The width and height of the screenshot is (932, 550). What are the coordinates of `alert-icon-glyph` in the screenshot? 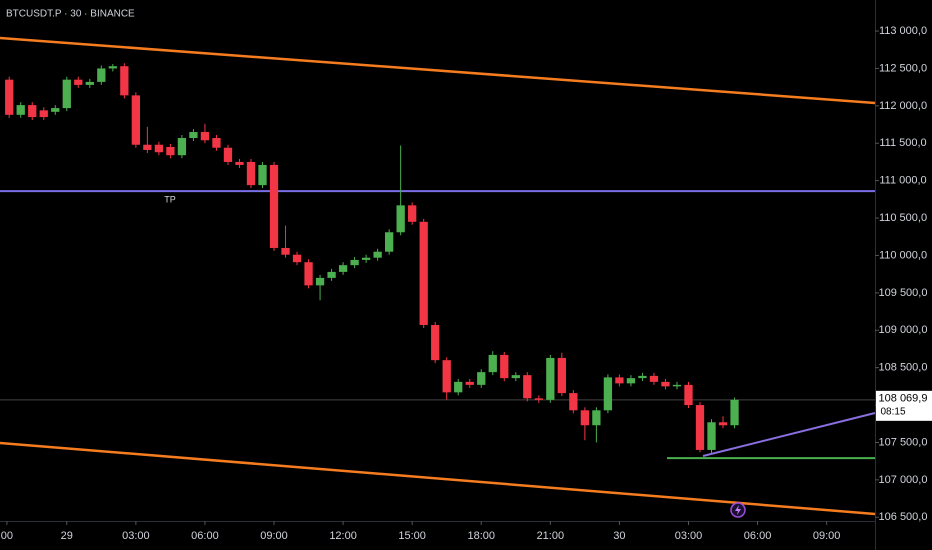 It's located at (738, 510).